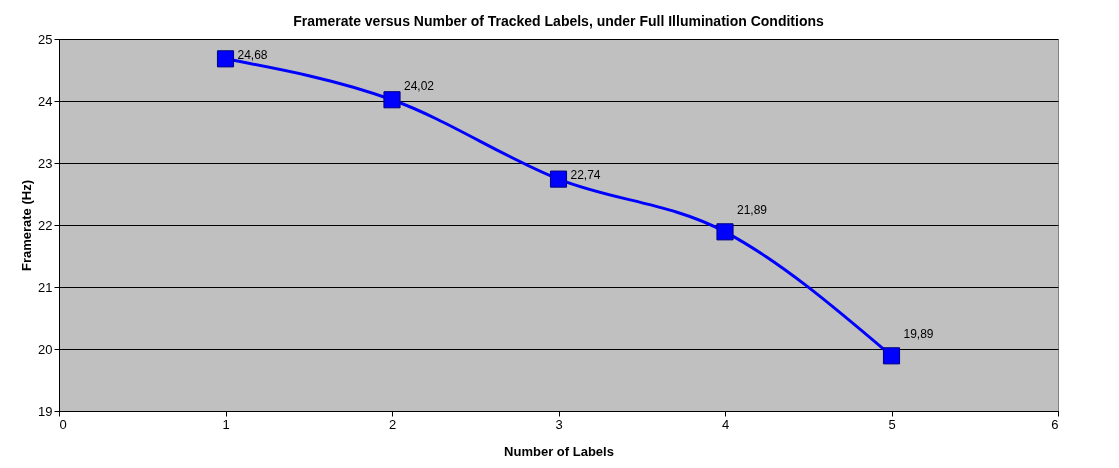 The width and height of the screenshot is (1119, 468). What do you see at coordinates (45, 39) in the screenshot?
I see `y-tick-label: 25` at bounding box center [45, 39].